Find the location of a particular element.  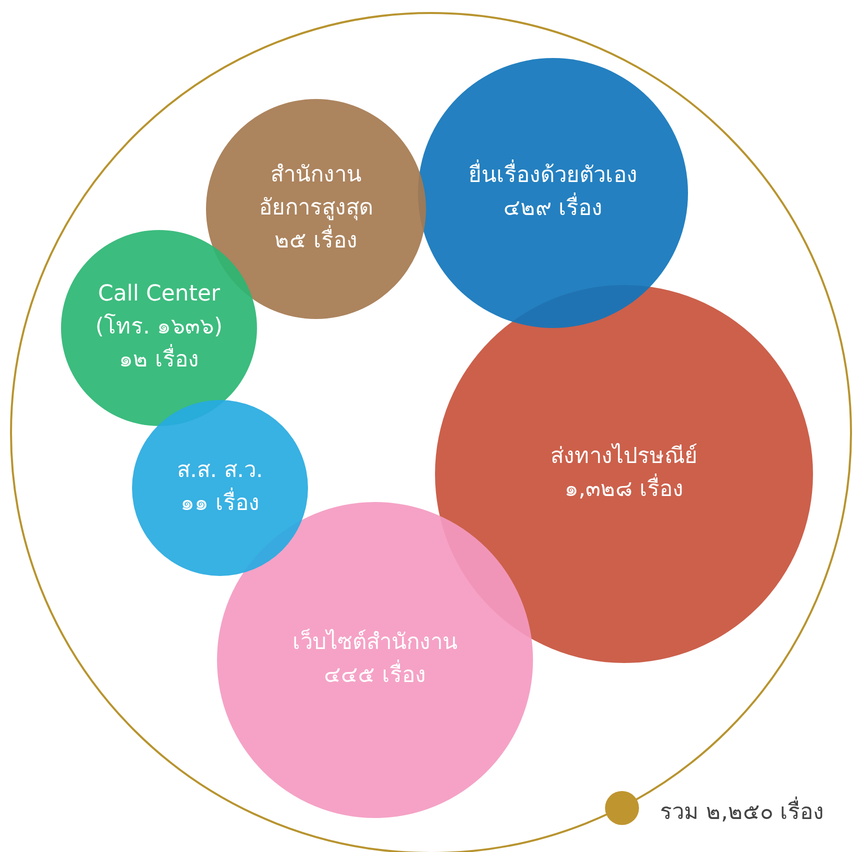

data-label: ๔๒๙ เรื่อง is located at coordinates (553, 207).